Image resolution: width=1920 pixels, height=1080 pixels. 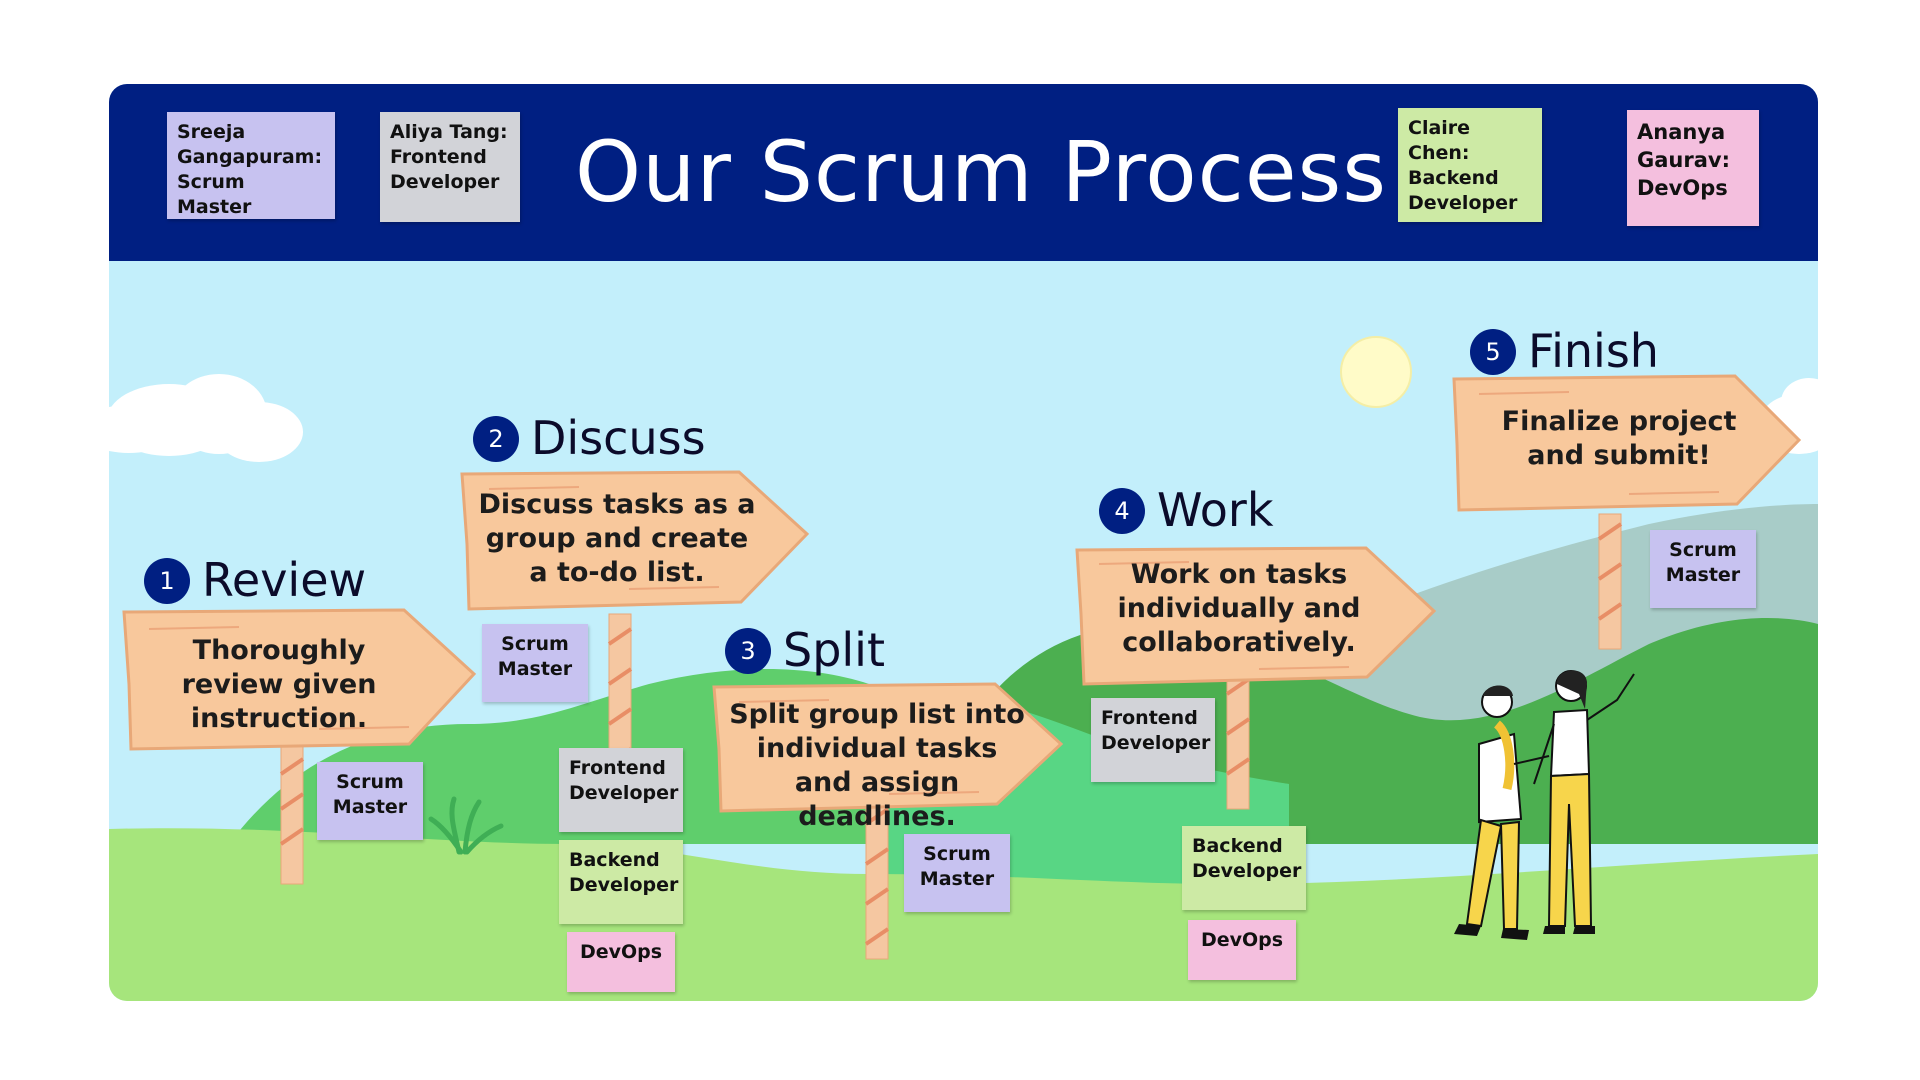 I want to click on page-title: Our Scrum Process, so click(x=981, y=172).